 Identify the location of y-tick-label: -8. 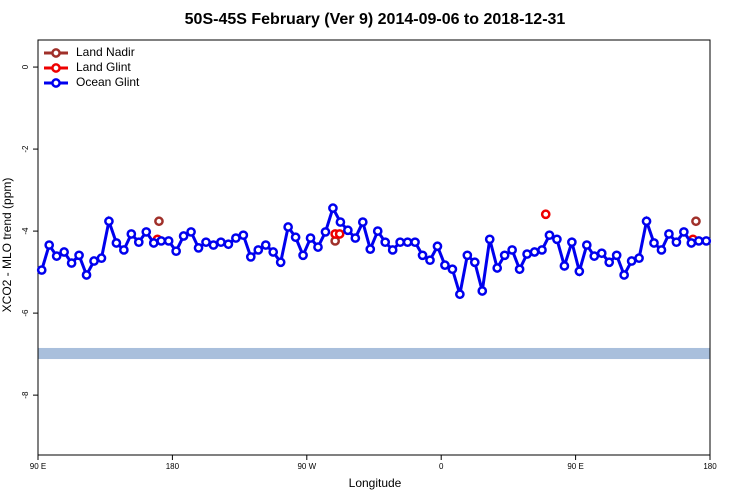
(25, 395).